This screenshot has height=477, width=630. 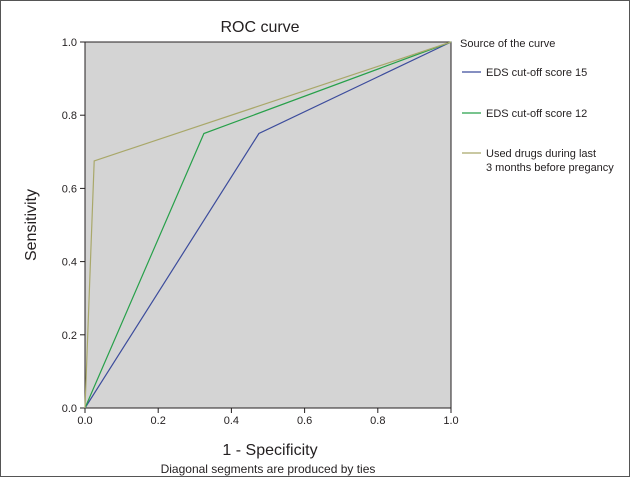 I want to click on x-tick-label: 0.4, so click(x=231, y=421).